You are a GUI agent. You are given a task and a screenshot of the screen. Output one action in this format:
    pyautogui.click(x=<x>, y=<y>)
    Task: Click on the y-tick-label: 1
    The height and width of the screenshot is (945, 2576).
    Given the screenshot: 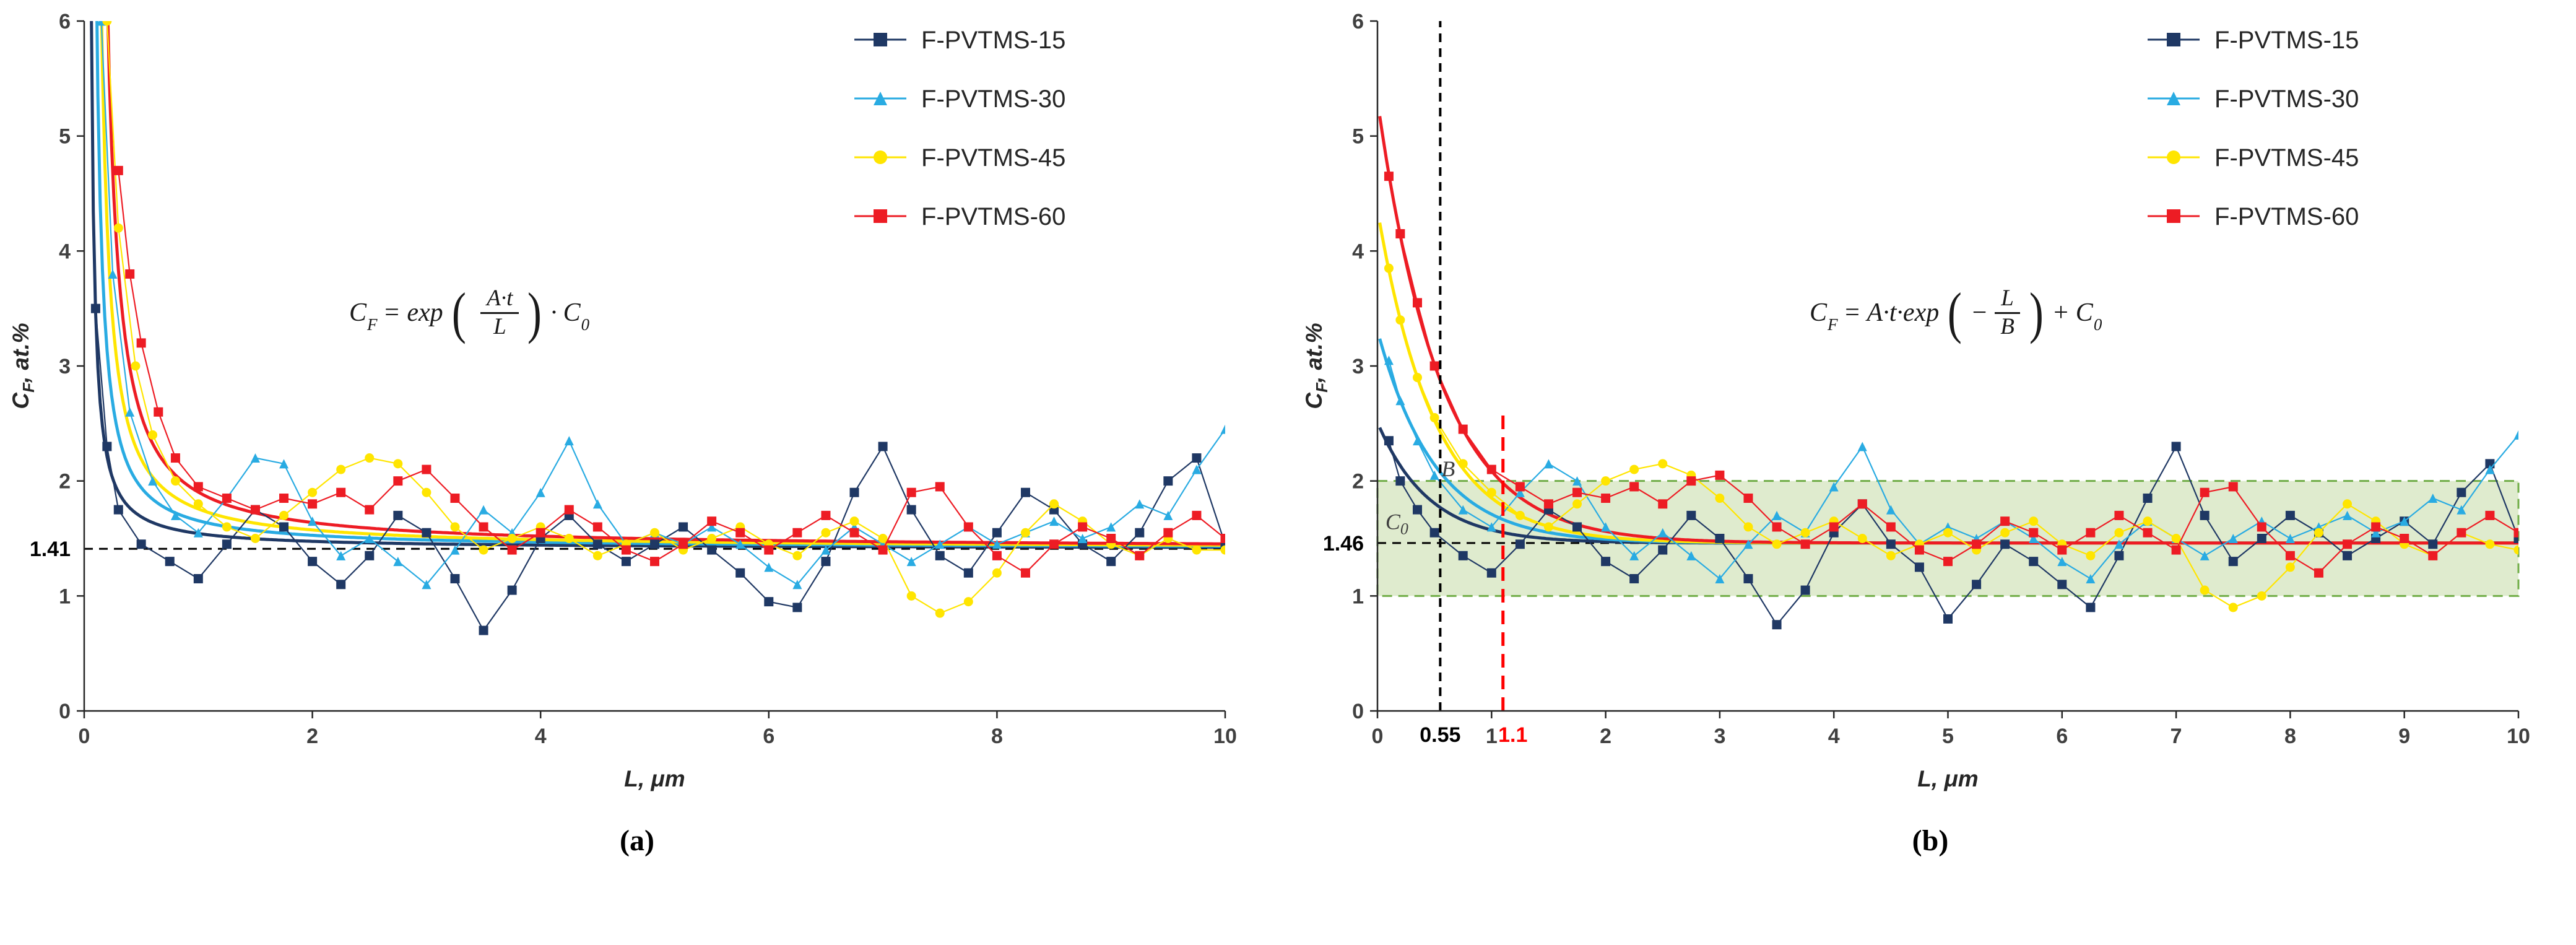 What is the action you would take?
    pyautogui.click(x=65, y=596)
    